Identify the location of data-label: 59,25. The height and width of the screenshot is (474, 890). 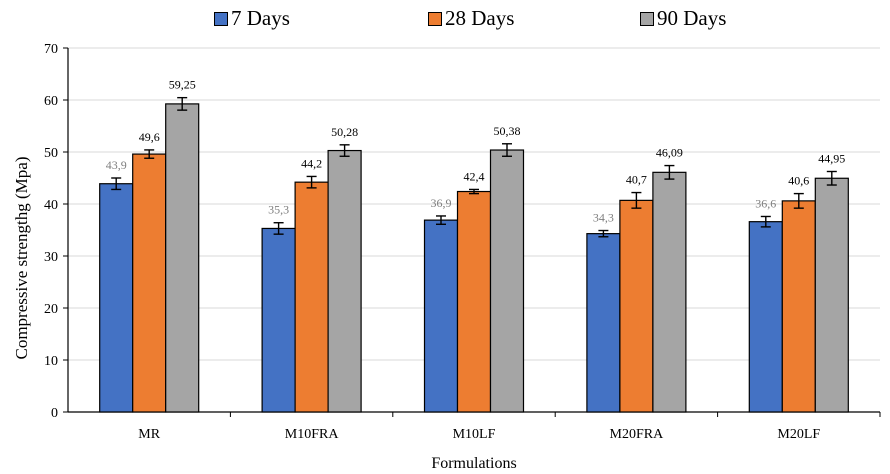
(182, 85).